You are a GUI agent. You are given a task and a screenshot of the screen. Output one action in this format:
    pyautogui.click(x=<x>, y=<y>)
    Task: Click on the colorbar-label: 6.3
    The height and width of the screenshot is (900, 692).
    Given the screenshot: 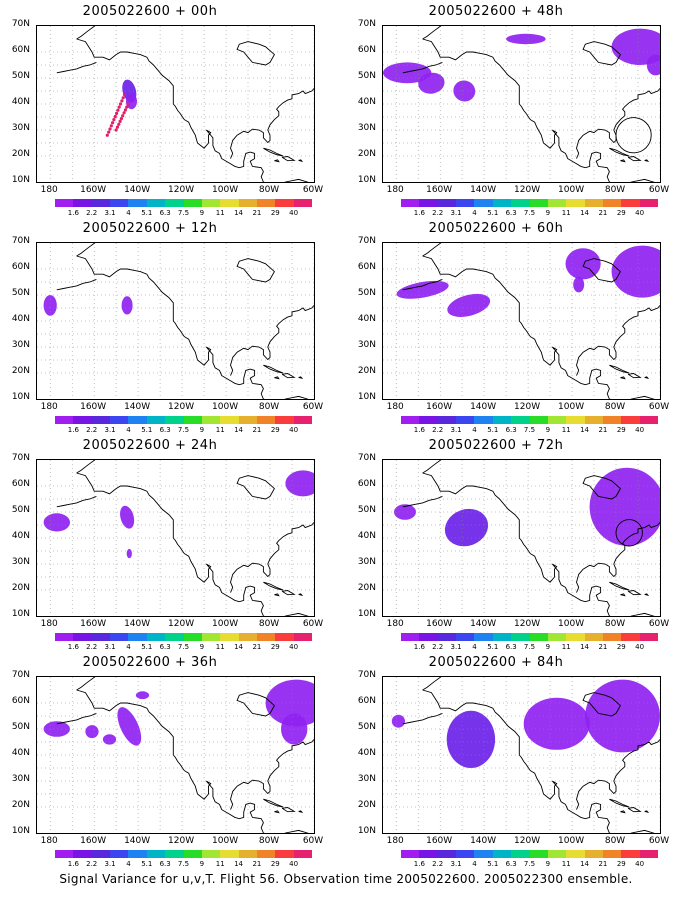 What is the action you would take?
    pyautogui.click(x=165, y=430)
    